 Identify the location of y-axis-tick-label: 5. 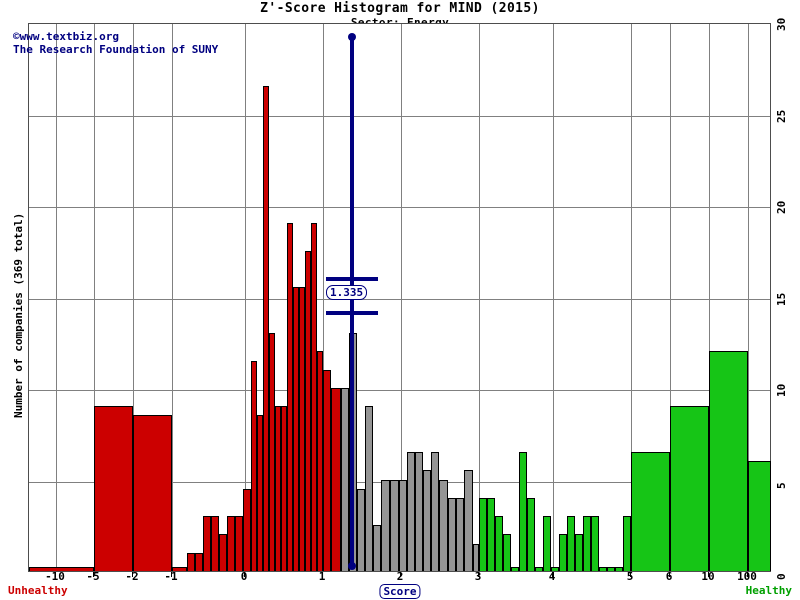
(781, 485).